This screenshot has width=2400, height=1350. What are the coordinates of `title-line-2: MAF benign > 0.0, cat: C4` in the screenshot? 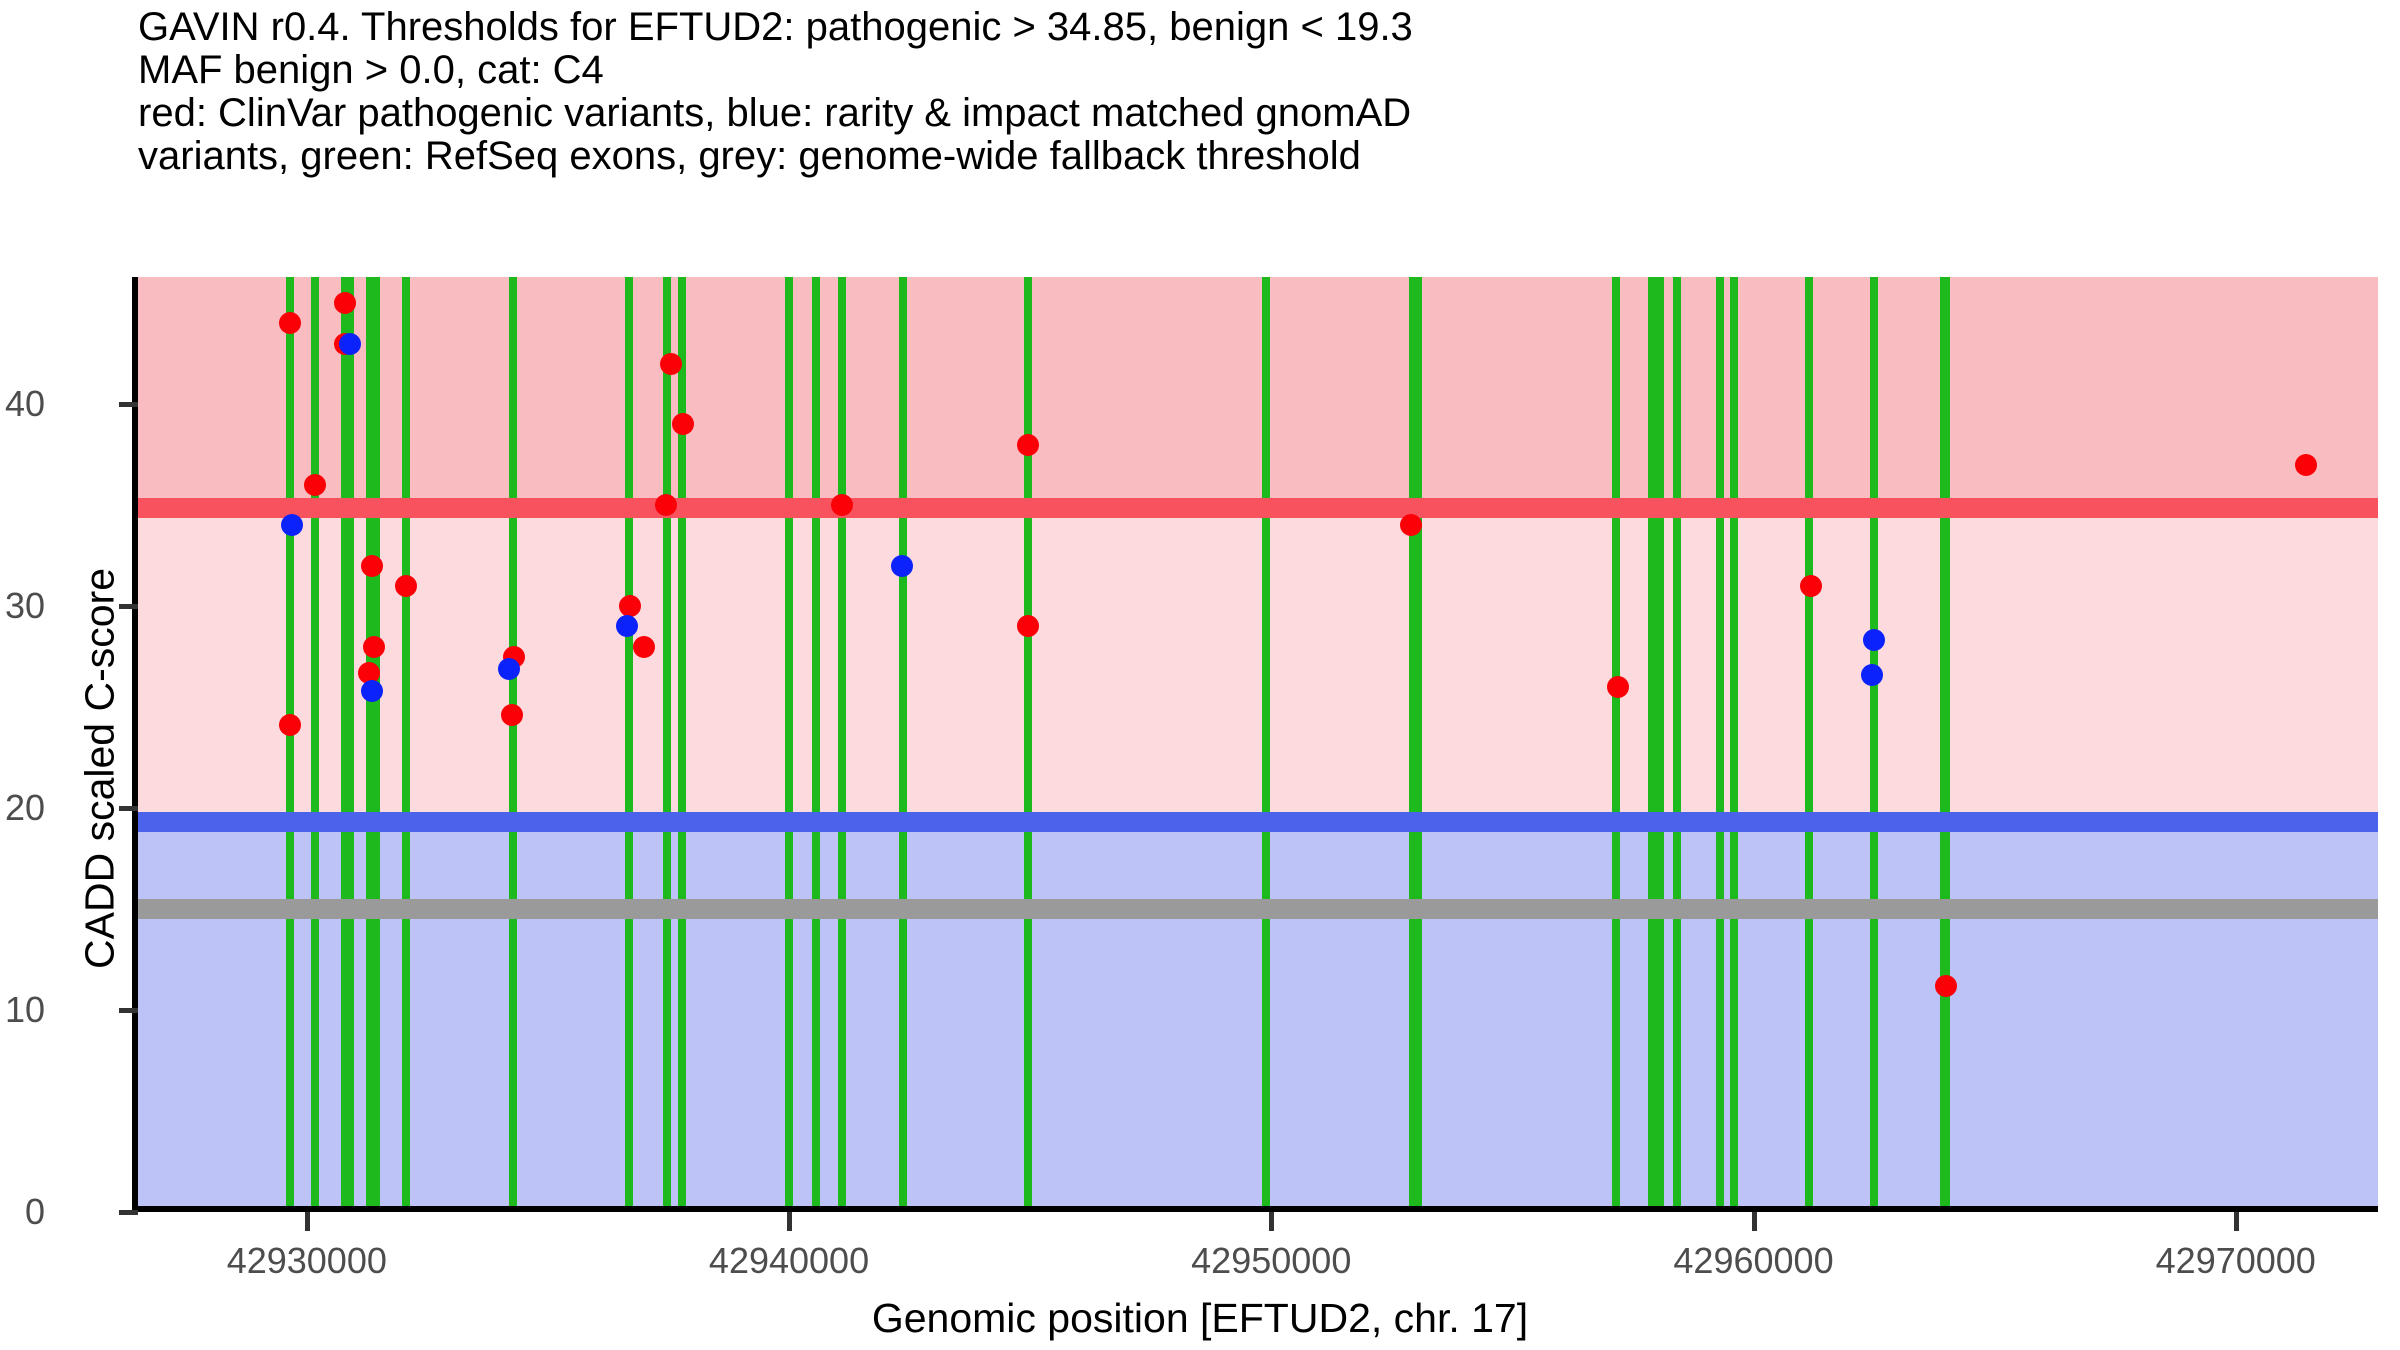 It's located at (371, 70).